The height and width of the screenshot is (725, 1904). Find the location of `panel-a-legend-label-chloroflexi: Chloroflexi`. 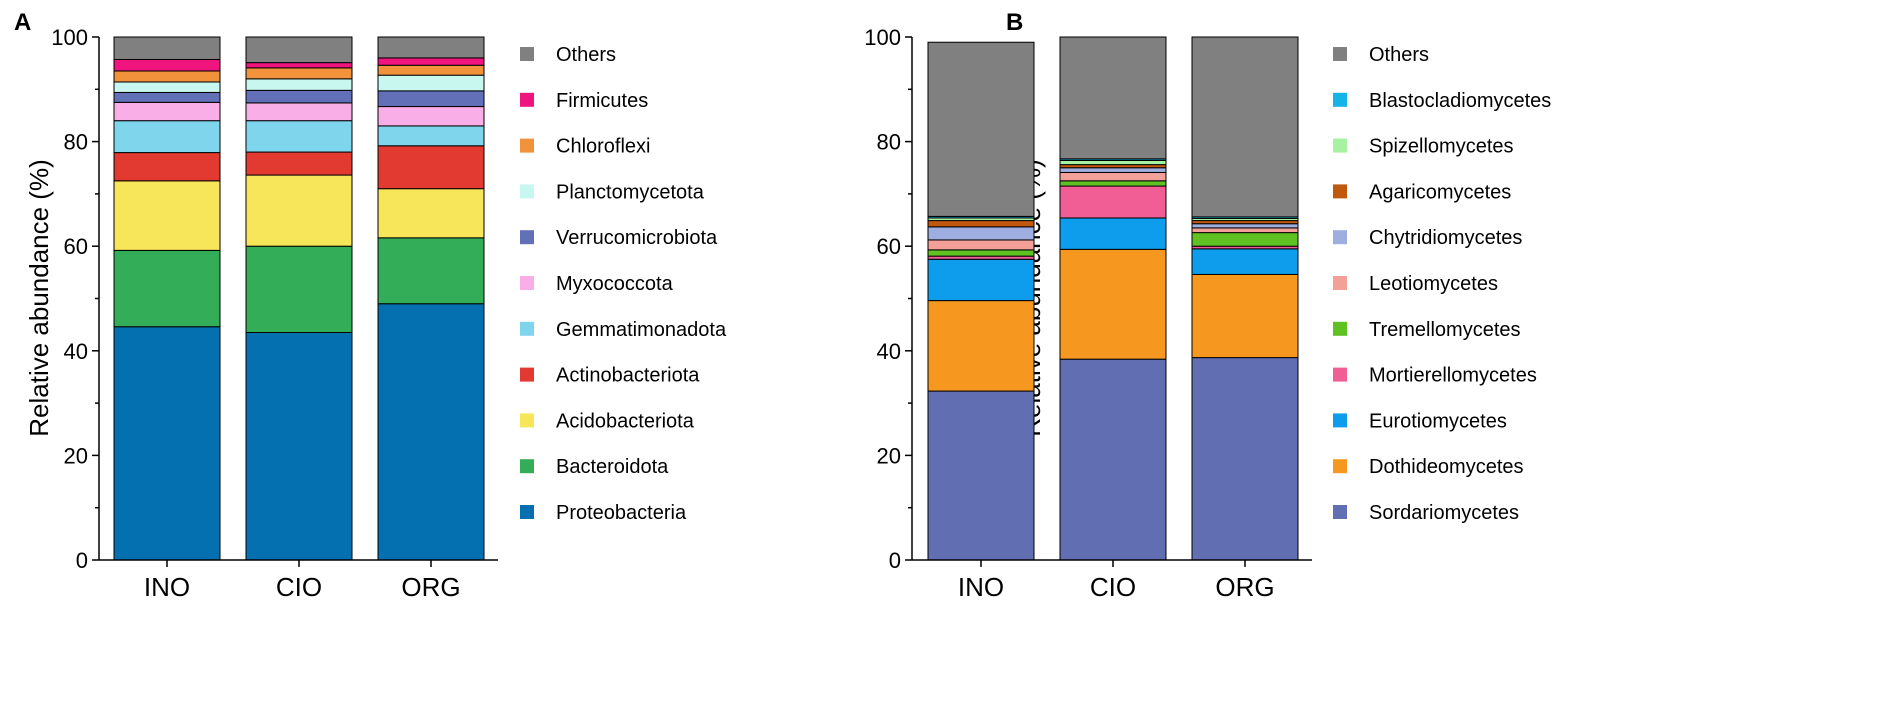

panel-a-legend-label-chloroflexi: Chloroflexi is located at coordinates (603, 147).